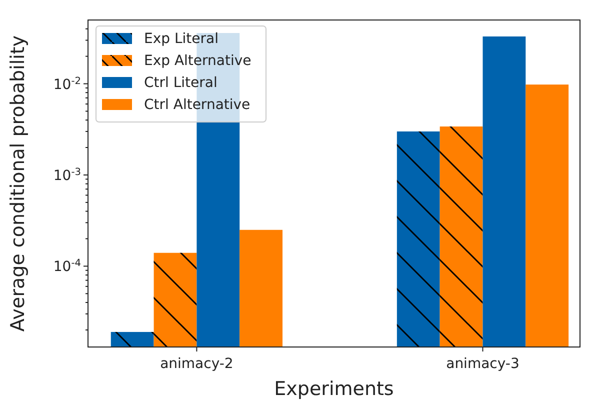 Image resolution: width=590 pixels, height=407 pixels. What do you see at coordinates (197, 364) in the screenshot?
I see `x-tick-label: animacy-2` at bounding box center [197, 364].